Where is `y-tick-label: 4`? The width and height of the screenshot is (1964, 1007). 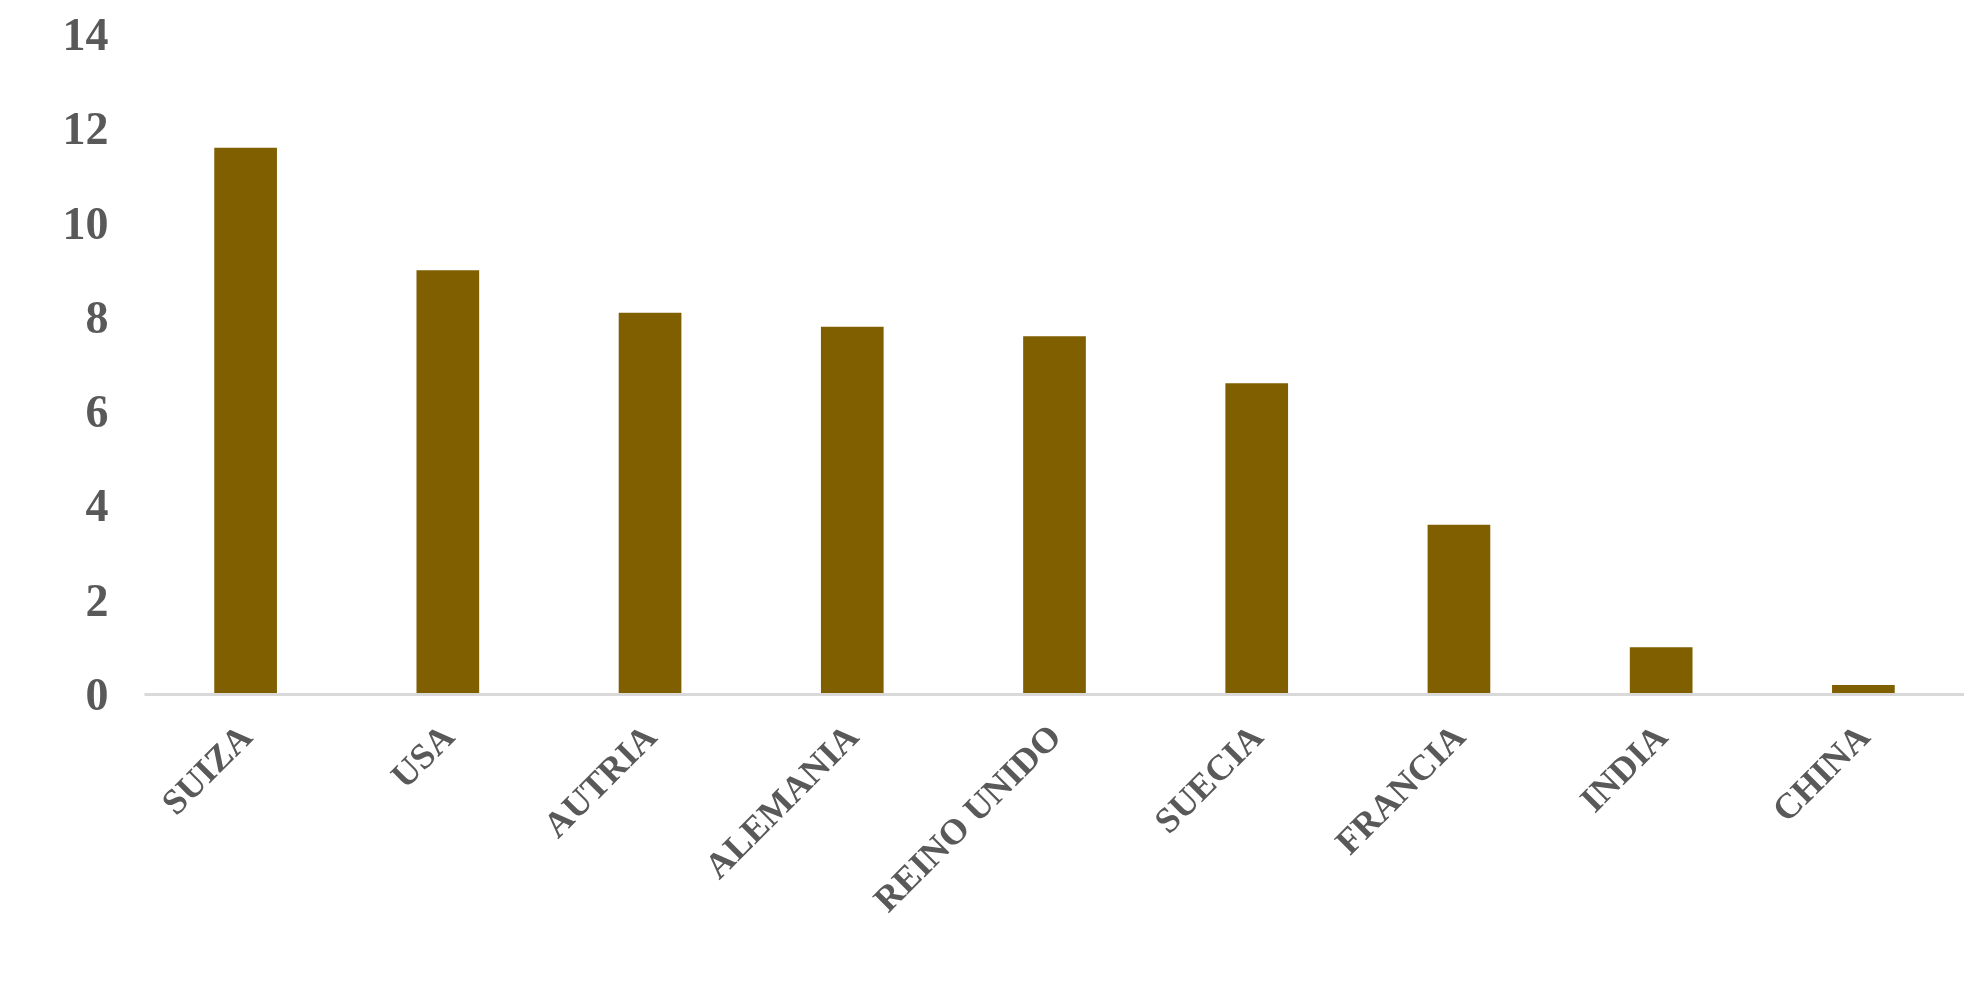 y-tick-label: 4 is located at coordinates (97, 506).